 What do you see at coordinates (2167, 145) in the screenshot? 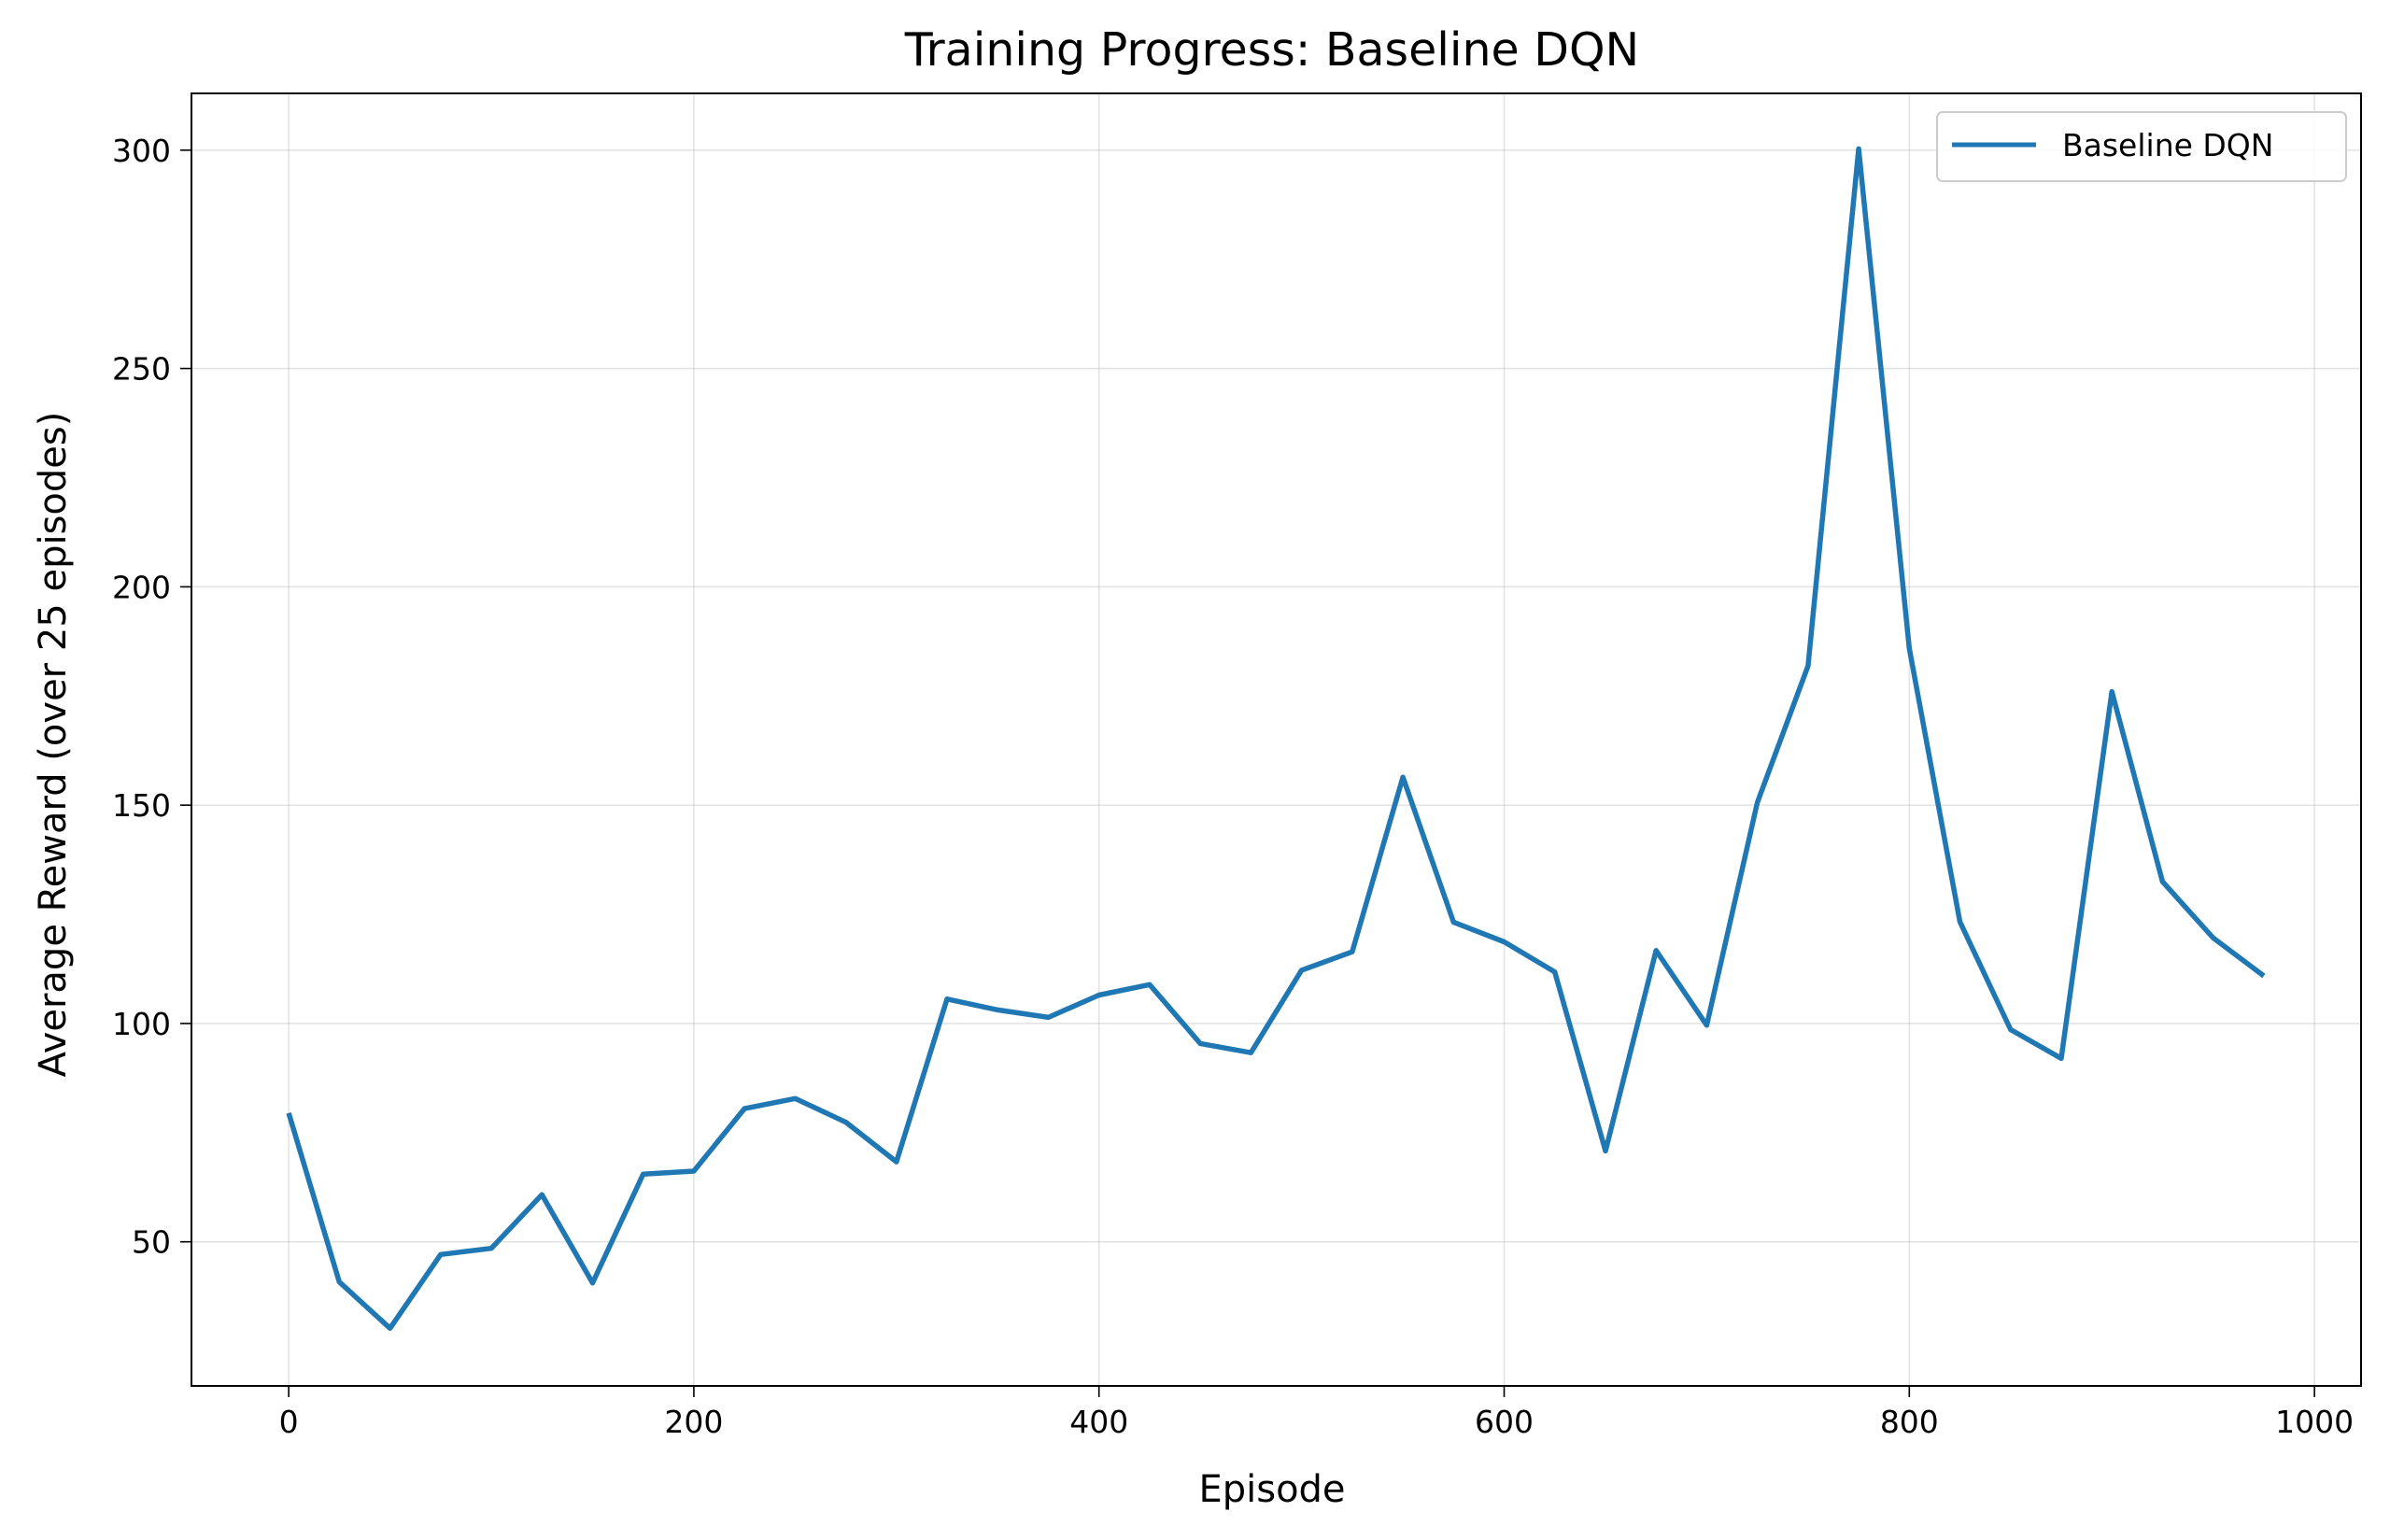
I see `legend-label: Baseline DQN` at bounding box center [2167, 145].